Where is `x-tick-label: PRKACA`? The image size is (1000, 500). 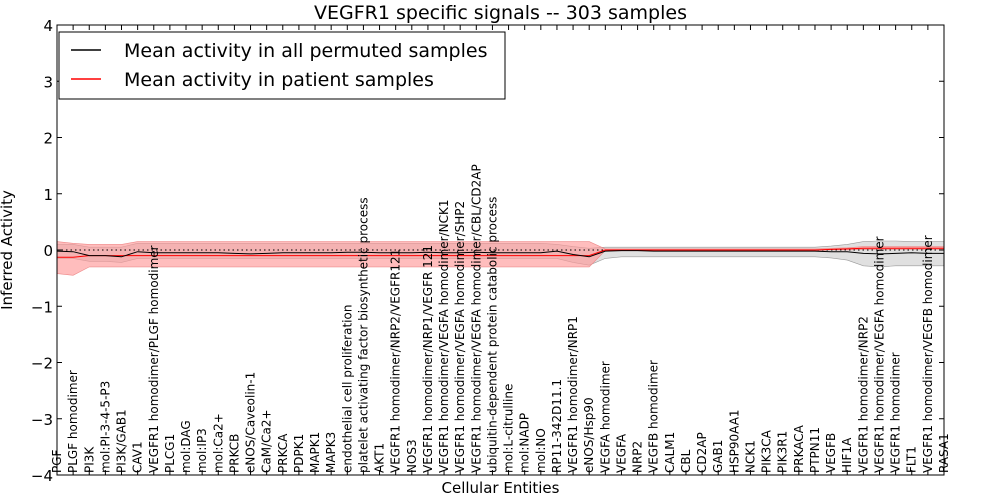
x-tick-label: PRKACA is located at coordinates (799, 448).